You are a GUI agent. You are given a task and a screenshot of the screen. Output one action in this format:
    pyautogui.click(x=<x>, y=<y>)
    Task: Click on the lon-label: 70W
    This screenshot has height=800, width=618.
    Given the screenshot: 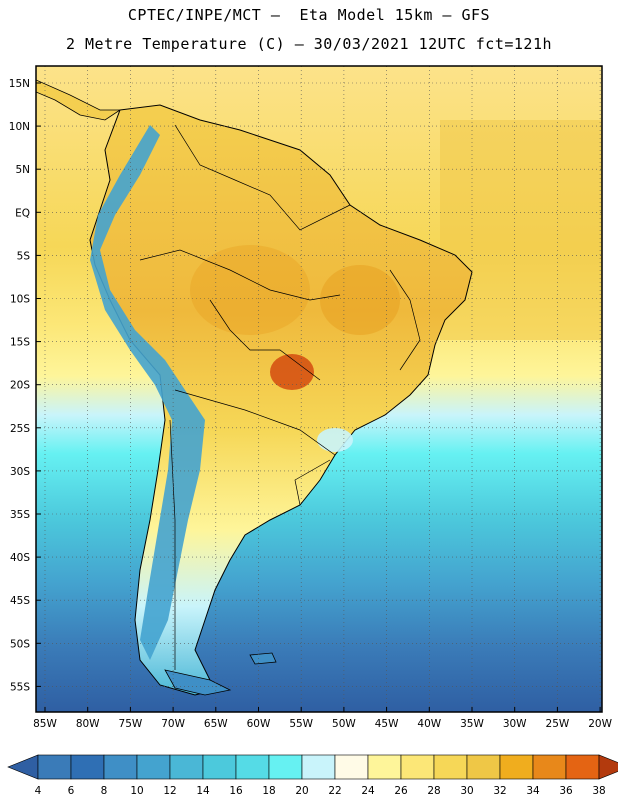 What is the action you would take?
    pyautogui.click(x=173, y=724)
    